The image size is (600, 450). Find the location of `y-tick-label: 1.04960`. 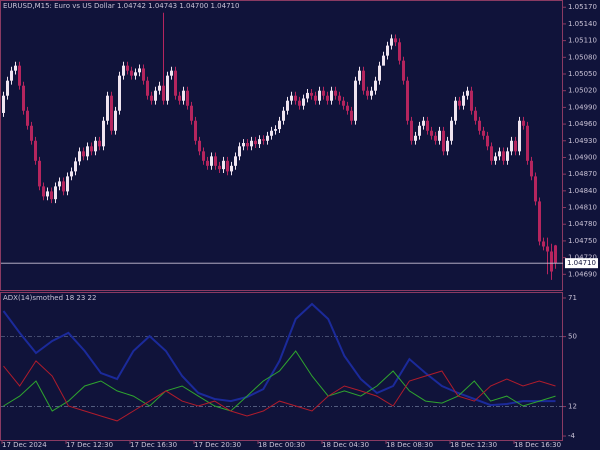

y-tick-label: 1.04960 is located at coordinates (582, 124).